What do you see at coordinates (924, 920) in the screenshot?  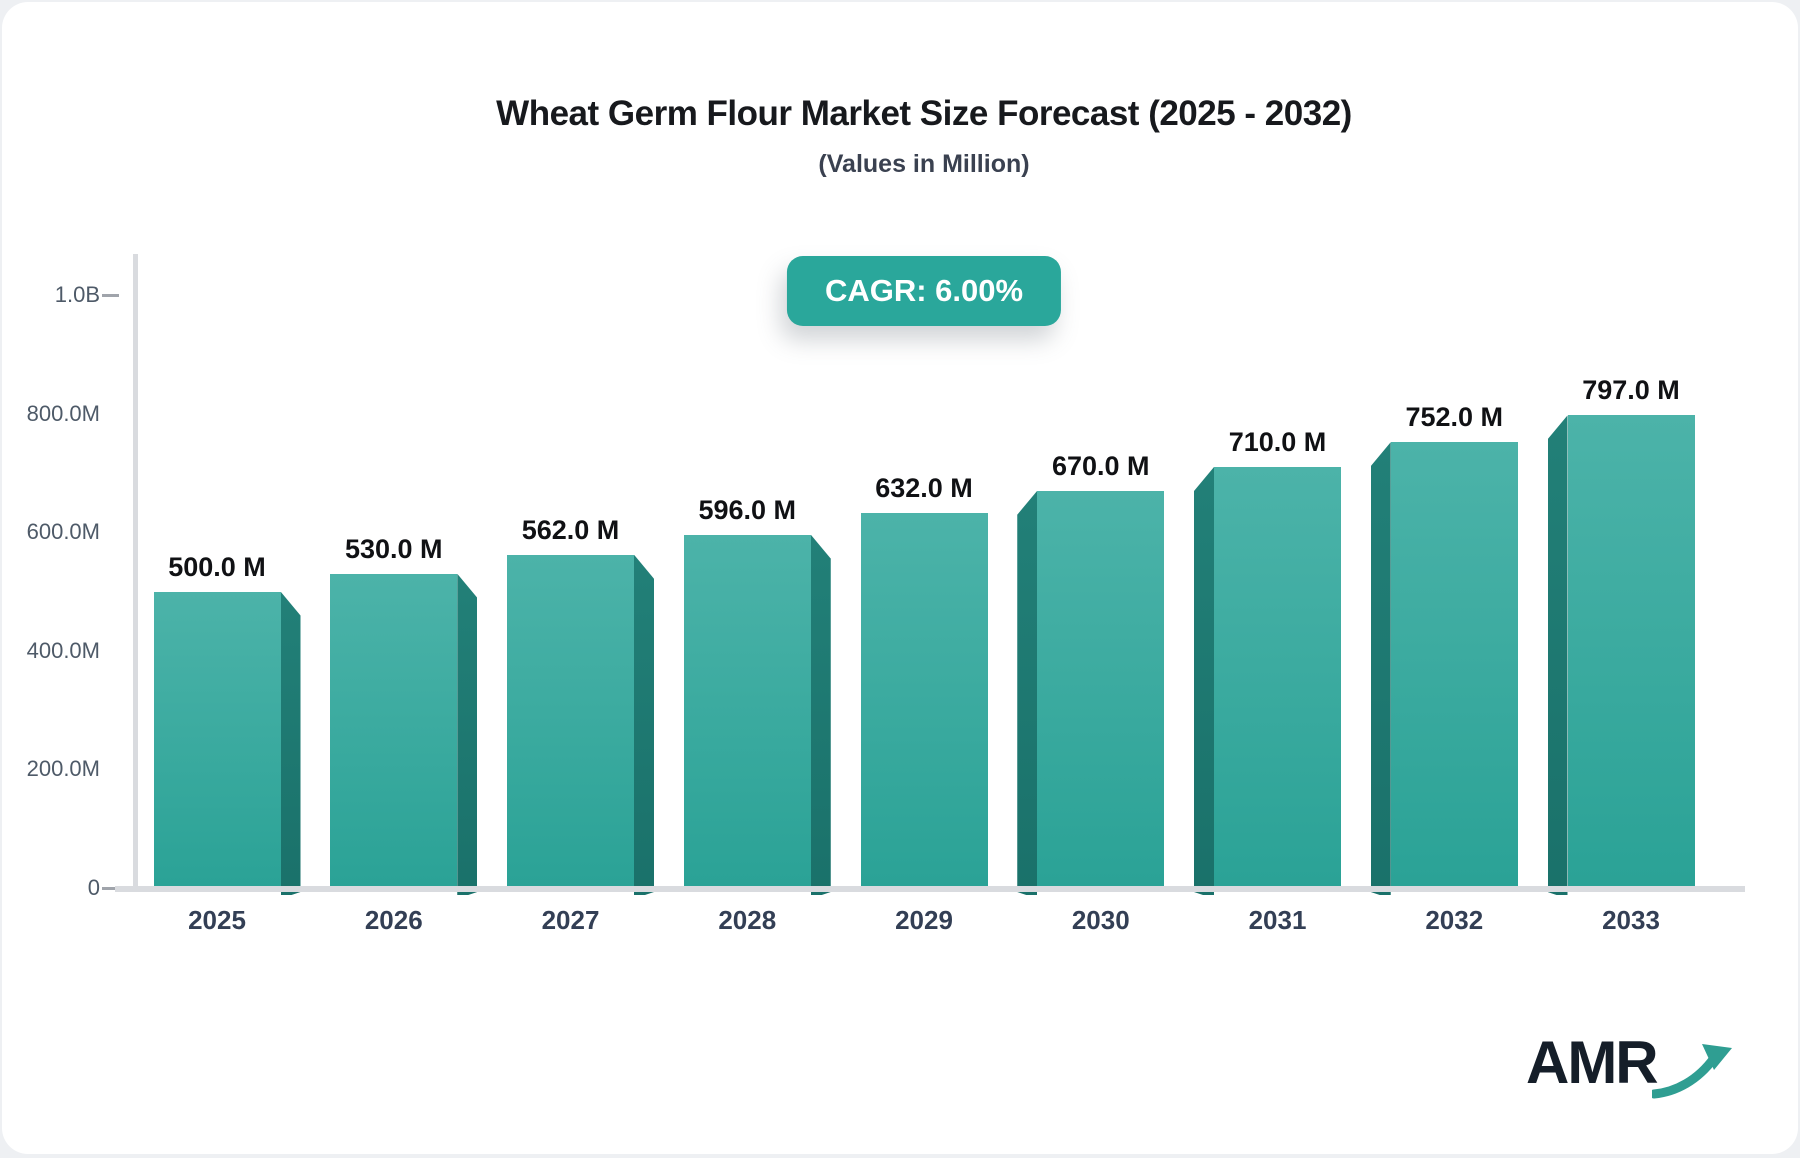 I see `x-axis-label: 2029` at bounding box center [924, 920].